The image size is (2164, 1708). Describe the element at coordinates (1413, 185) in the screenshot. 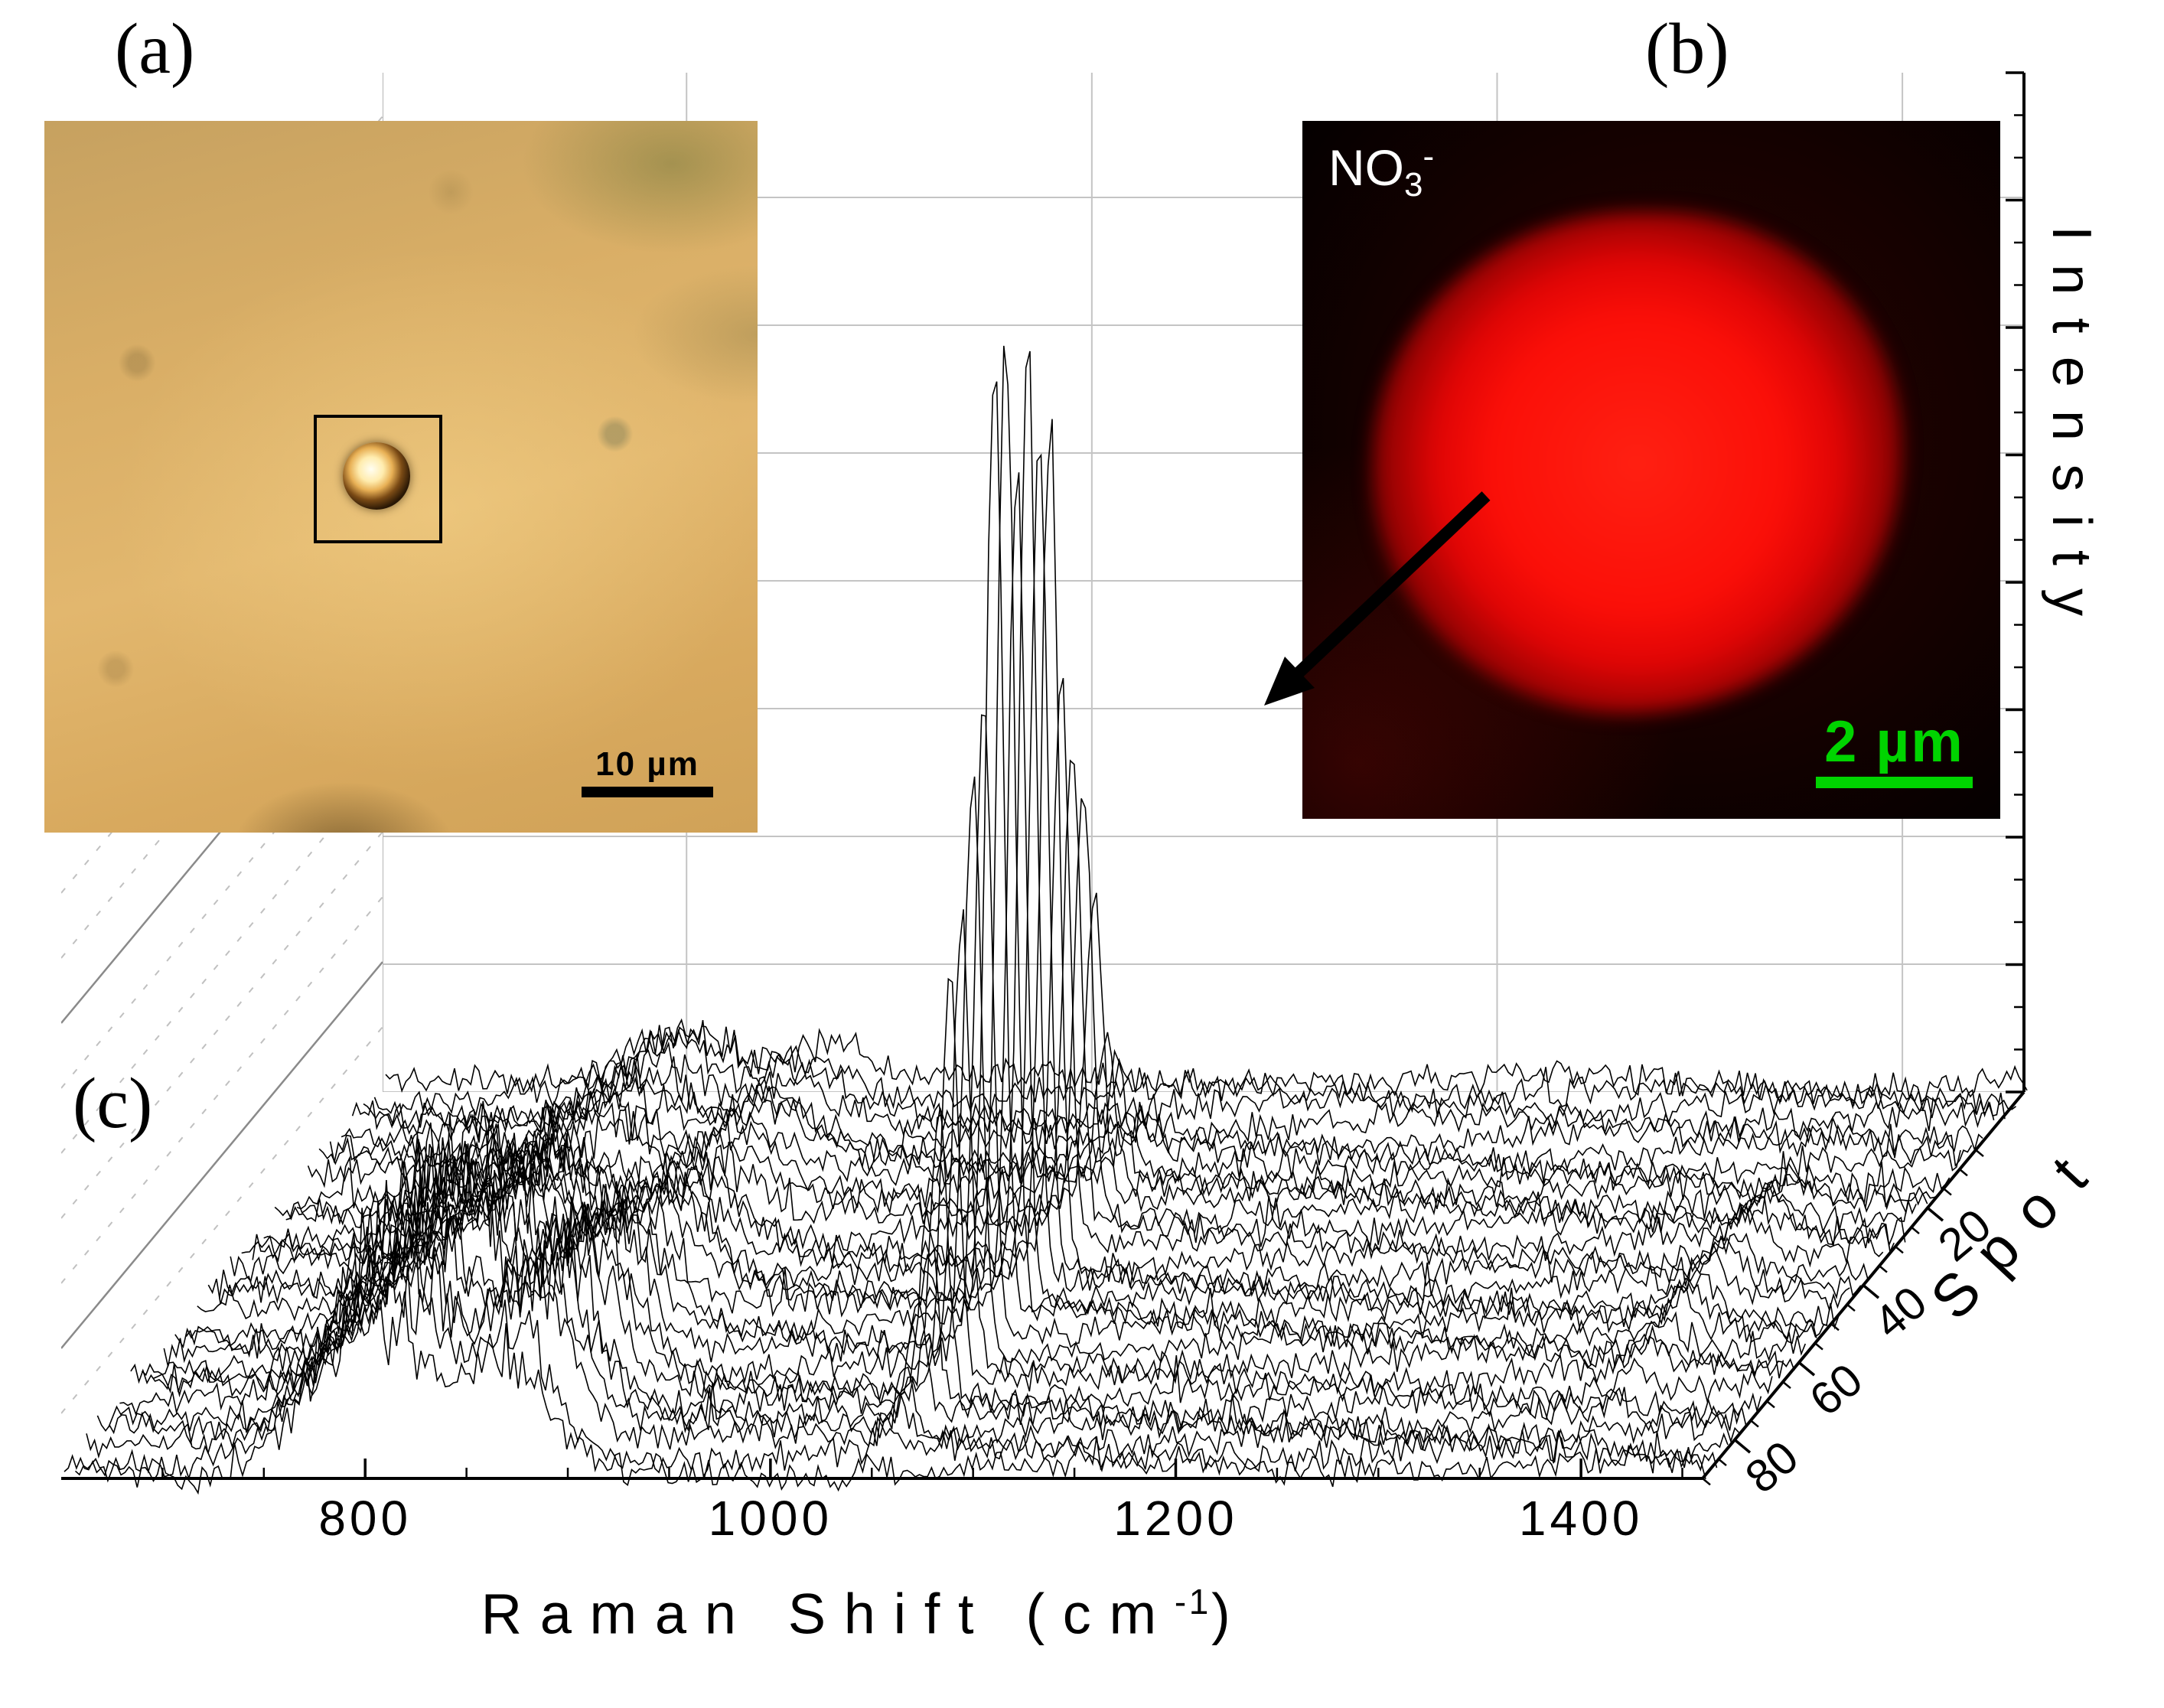

I see `molecule-subscript: 3` at that location.